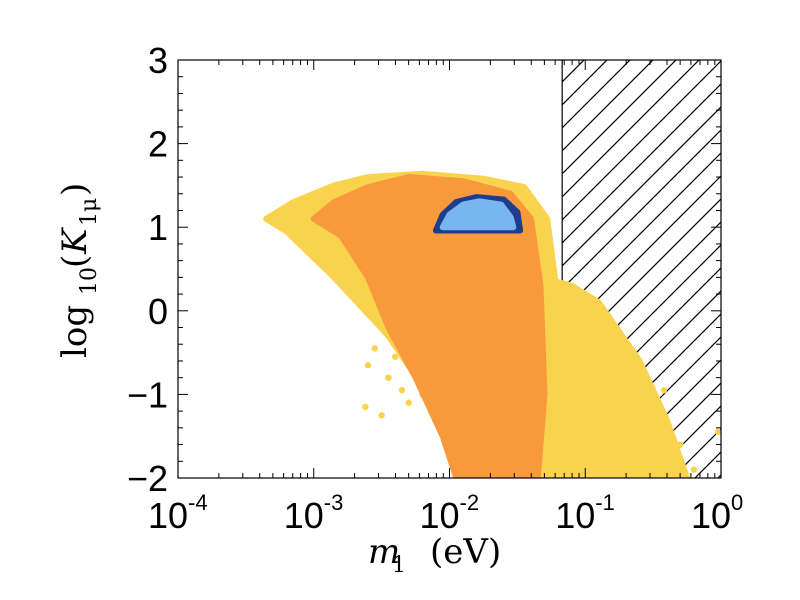  What do you see at coordinates (334, 502) in the screenshot?
I see `x-tick-exponent: -3` at bounding box center [334, 502].